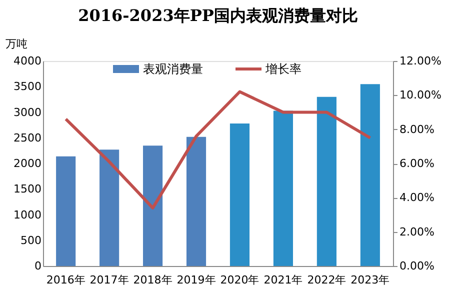 Image resolution: width=455 pixels, height=303 pixels. I want to click on y-tick-label: 1500, so click(28, 189).